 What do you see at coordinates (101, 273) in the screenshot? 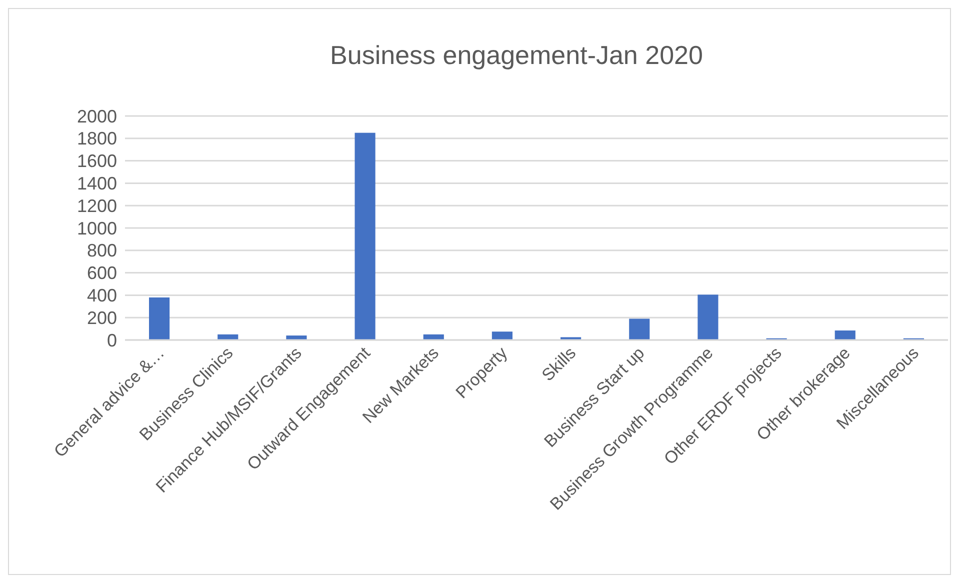
I see `y-tick-label: 600` at bounding box center [101, 273].